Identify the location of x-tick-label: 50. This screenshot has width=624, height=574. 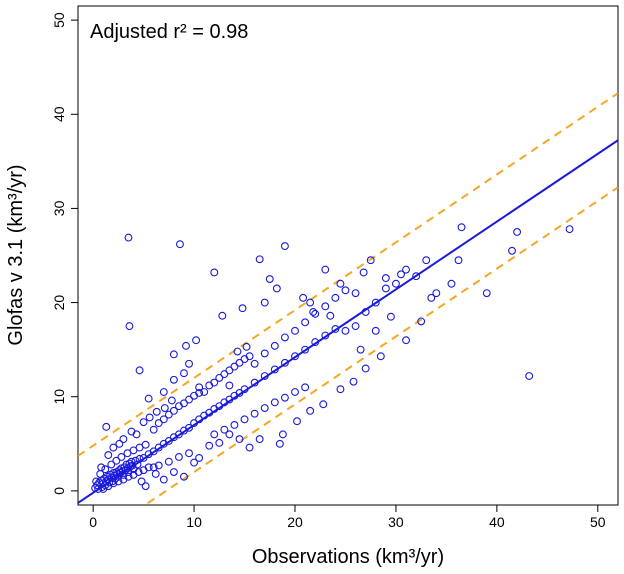
(598, 522).